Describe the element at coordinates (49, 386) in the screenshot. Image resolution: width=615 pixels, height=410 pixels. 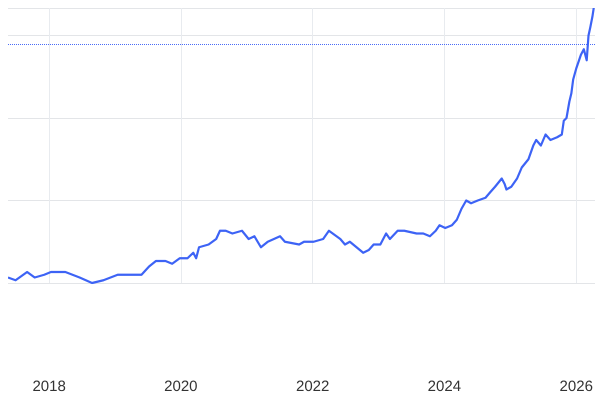
I see `x-tick-label: 2018` at that location.